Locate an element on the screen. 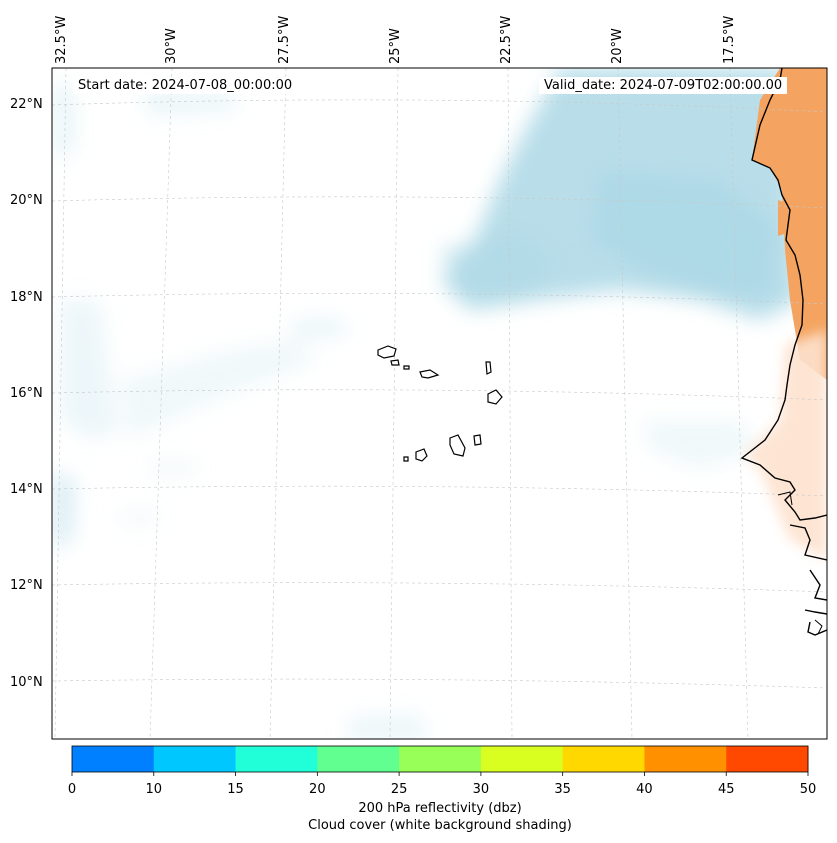 This screenshot has height=843, width=837. dust-shading is located at coordinates (786, 314).